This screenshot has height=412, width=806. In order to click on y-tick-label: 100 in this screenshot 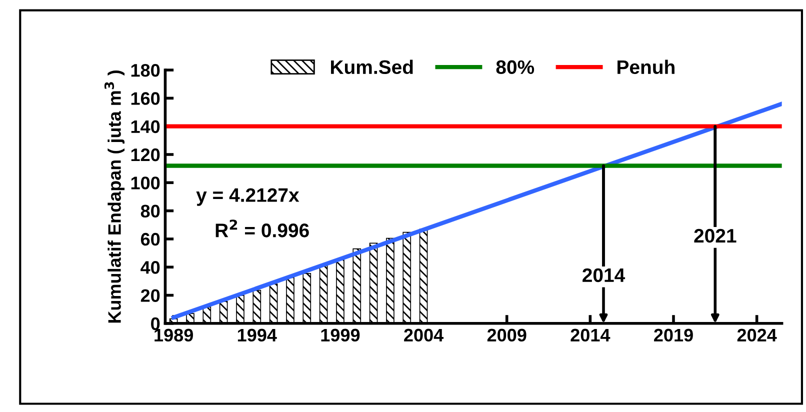, I will do `click(145, 183)`.